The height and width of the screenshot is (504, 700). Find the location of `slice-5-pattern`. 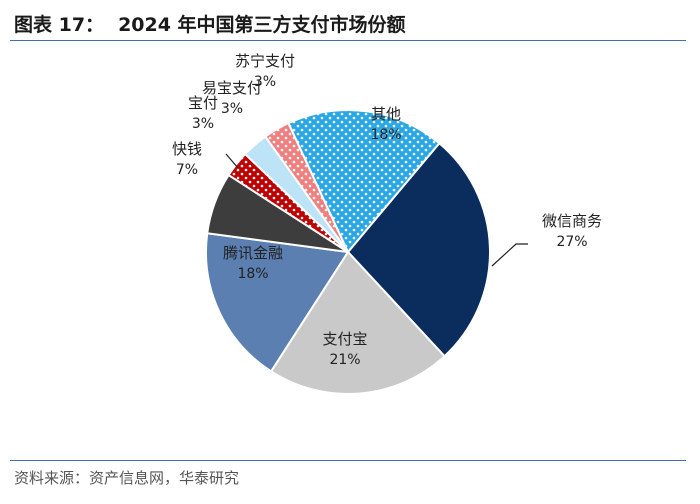

slice-5-pattern is located at coordinates (288, 203).